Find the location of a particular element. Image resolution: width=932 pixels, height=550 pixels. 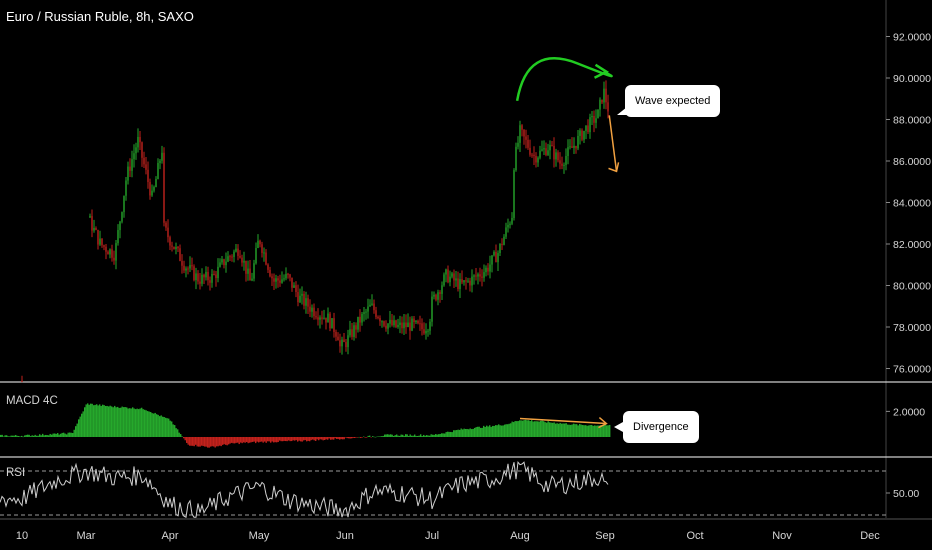

forecast-arrow-line is located at coordinates (613, 143).